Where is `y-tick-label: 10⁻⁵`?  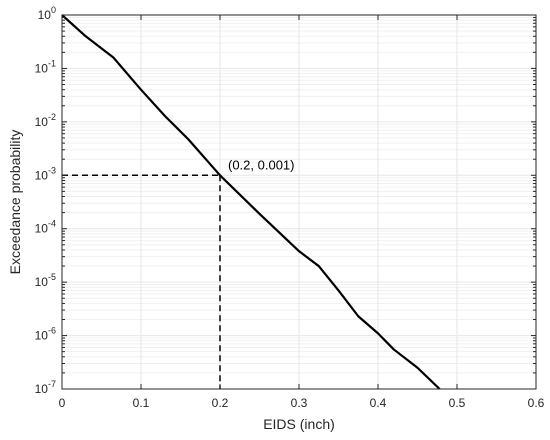 y-tick-label: 10⁻⁵ is located at coordinates (45, 280).